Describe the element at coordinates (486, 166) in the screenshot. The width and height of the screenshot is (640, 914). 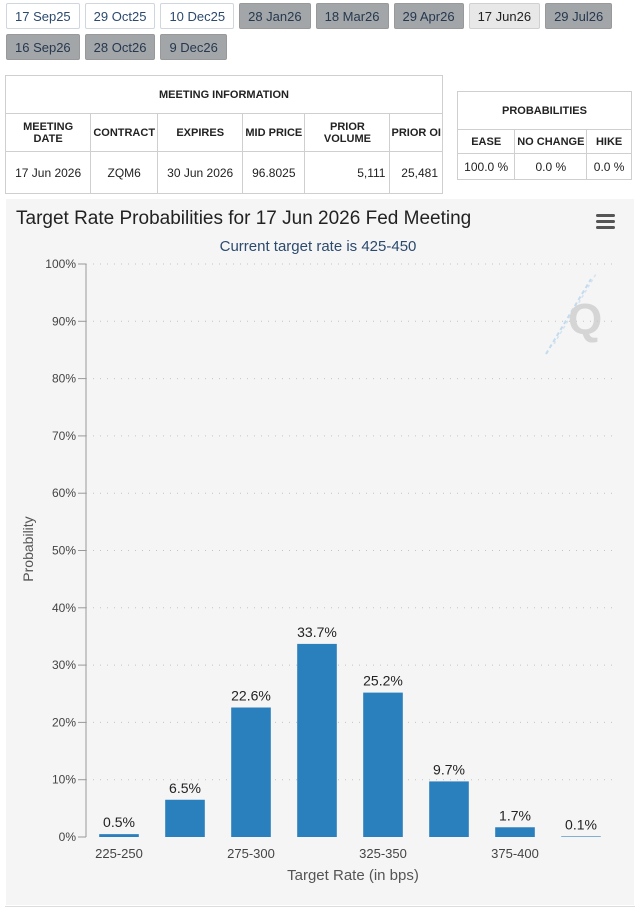
I see `ease-value: 100.0 %` at that location.